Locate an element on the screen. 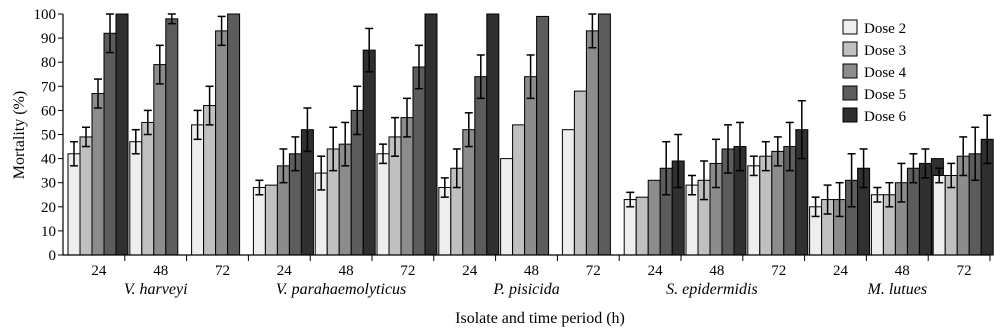 This screenshot has width=994, height=332. y-axis-ticks: 0 10 20 30 40 50 60 70 80 90 100 is located at coordinates (48, 135).